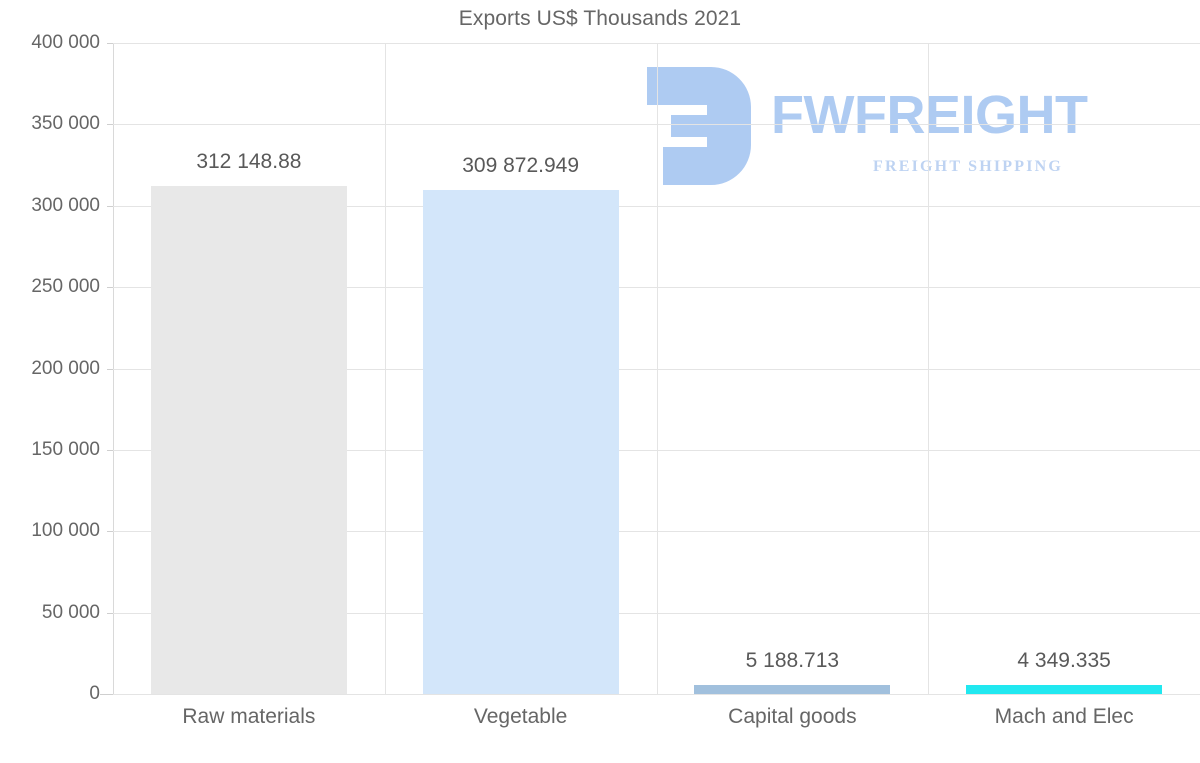  I want to click on y-axis-tick-label: 250 000, so click(65, 287).